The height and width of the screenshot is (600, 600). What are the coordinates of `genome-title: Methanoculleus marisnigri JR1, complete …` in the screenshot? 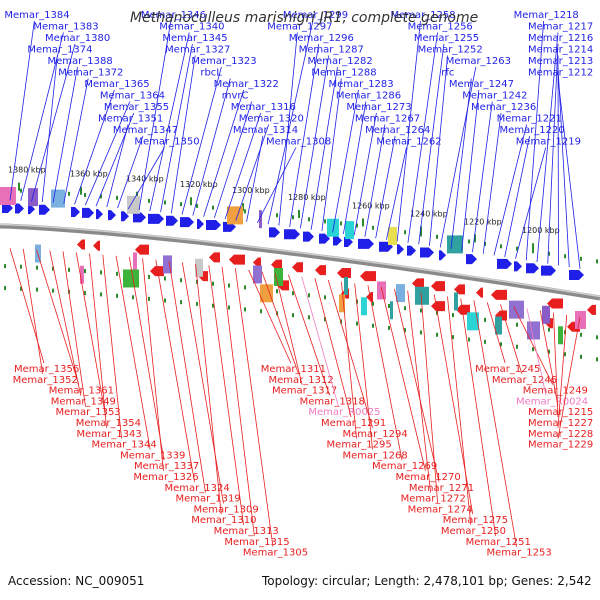 It's located at (304, 18).